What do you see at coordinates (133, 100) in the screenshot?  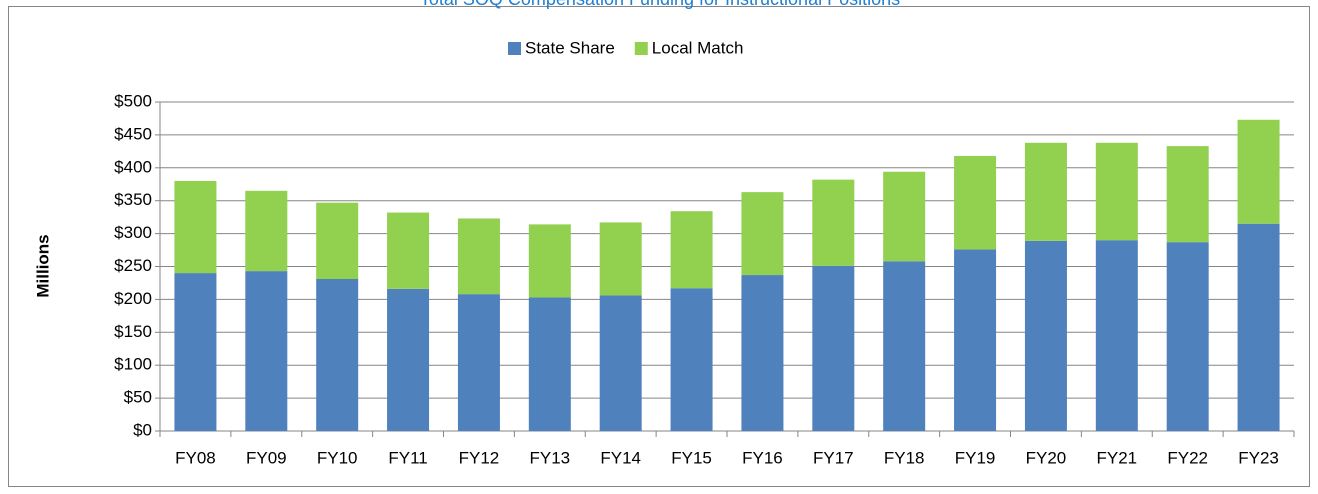 I see `y-tick-label: $500` at bounding box center [133, 100].